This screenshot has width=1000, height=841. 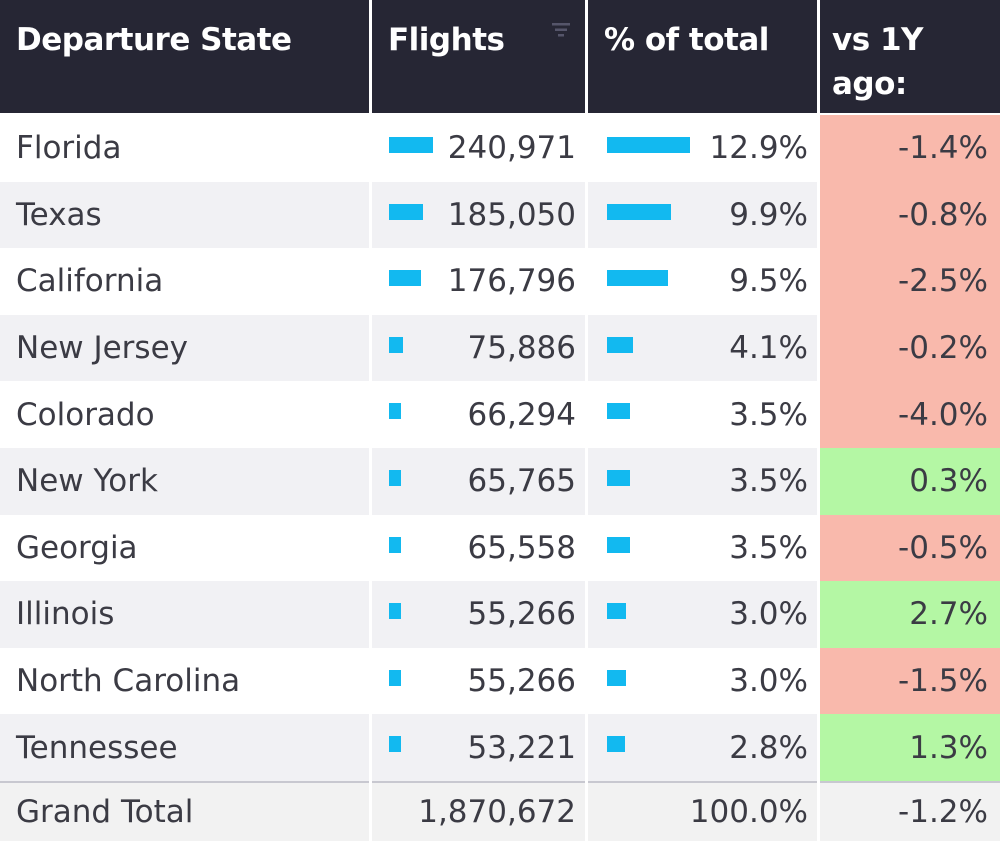 What do you see at coordinates (128, 681) in the screenshot?
I see `state-name: North Carolina` at bounding box center [128, 681].